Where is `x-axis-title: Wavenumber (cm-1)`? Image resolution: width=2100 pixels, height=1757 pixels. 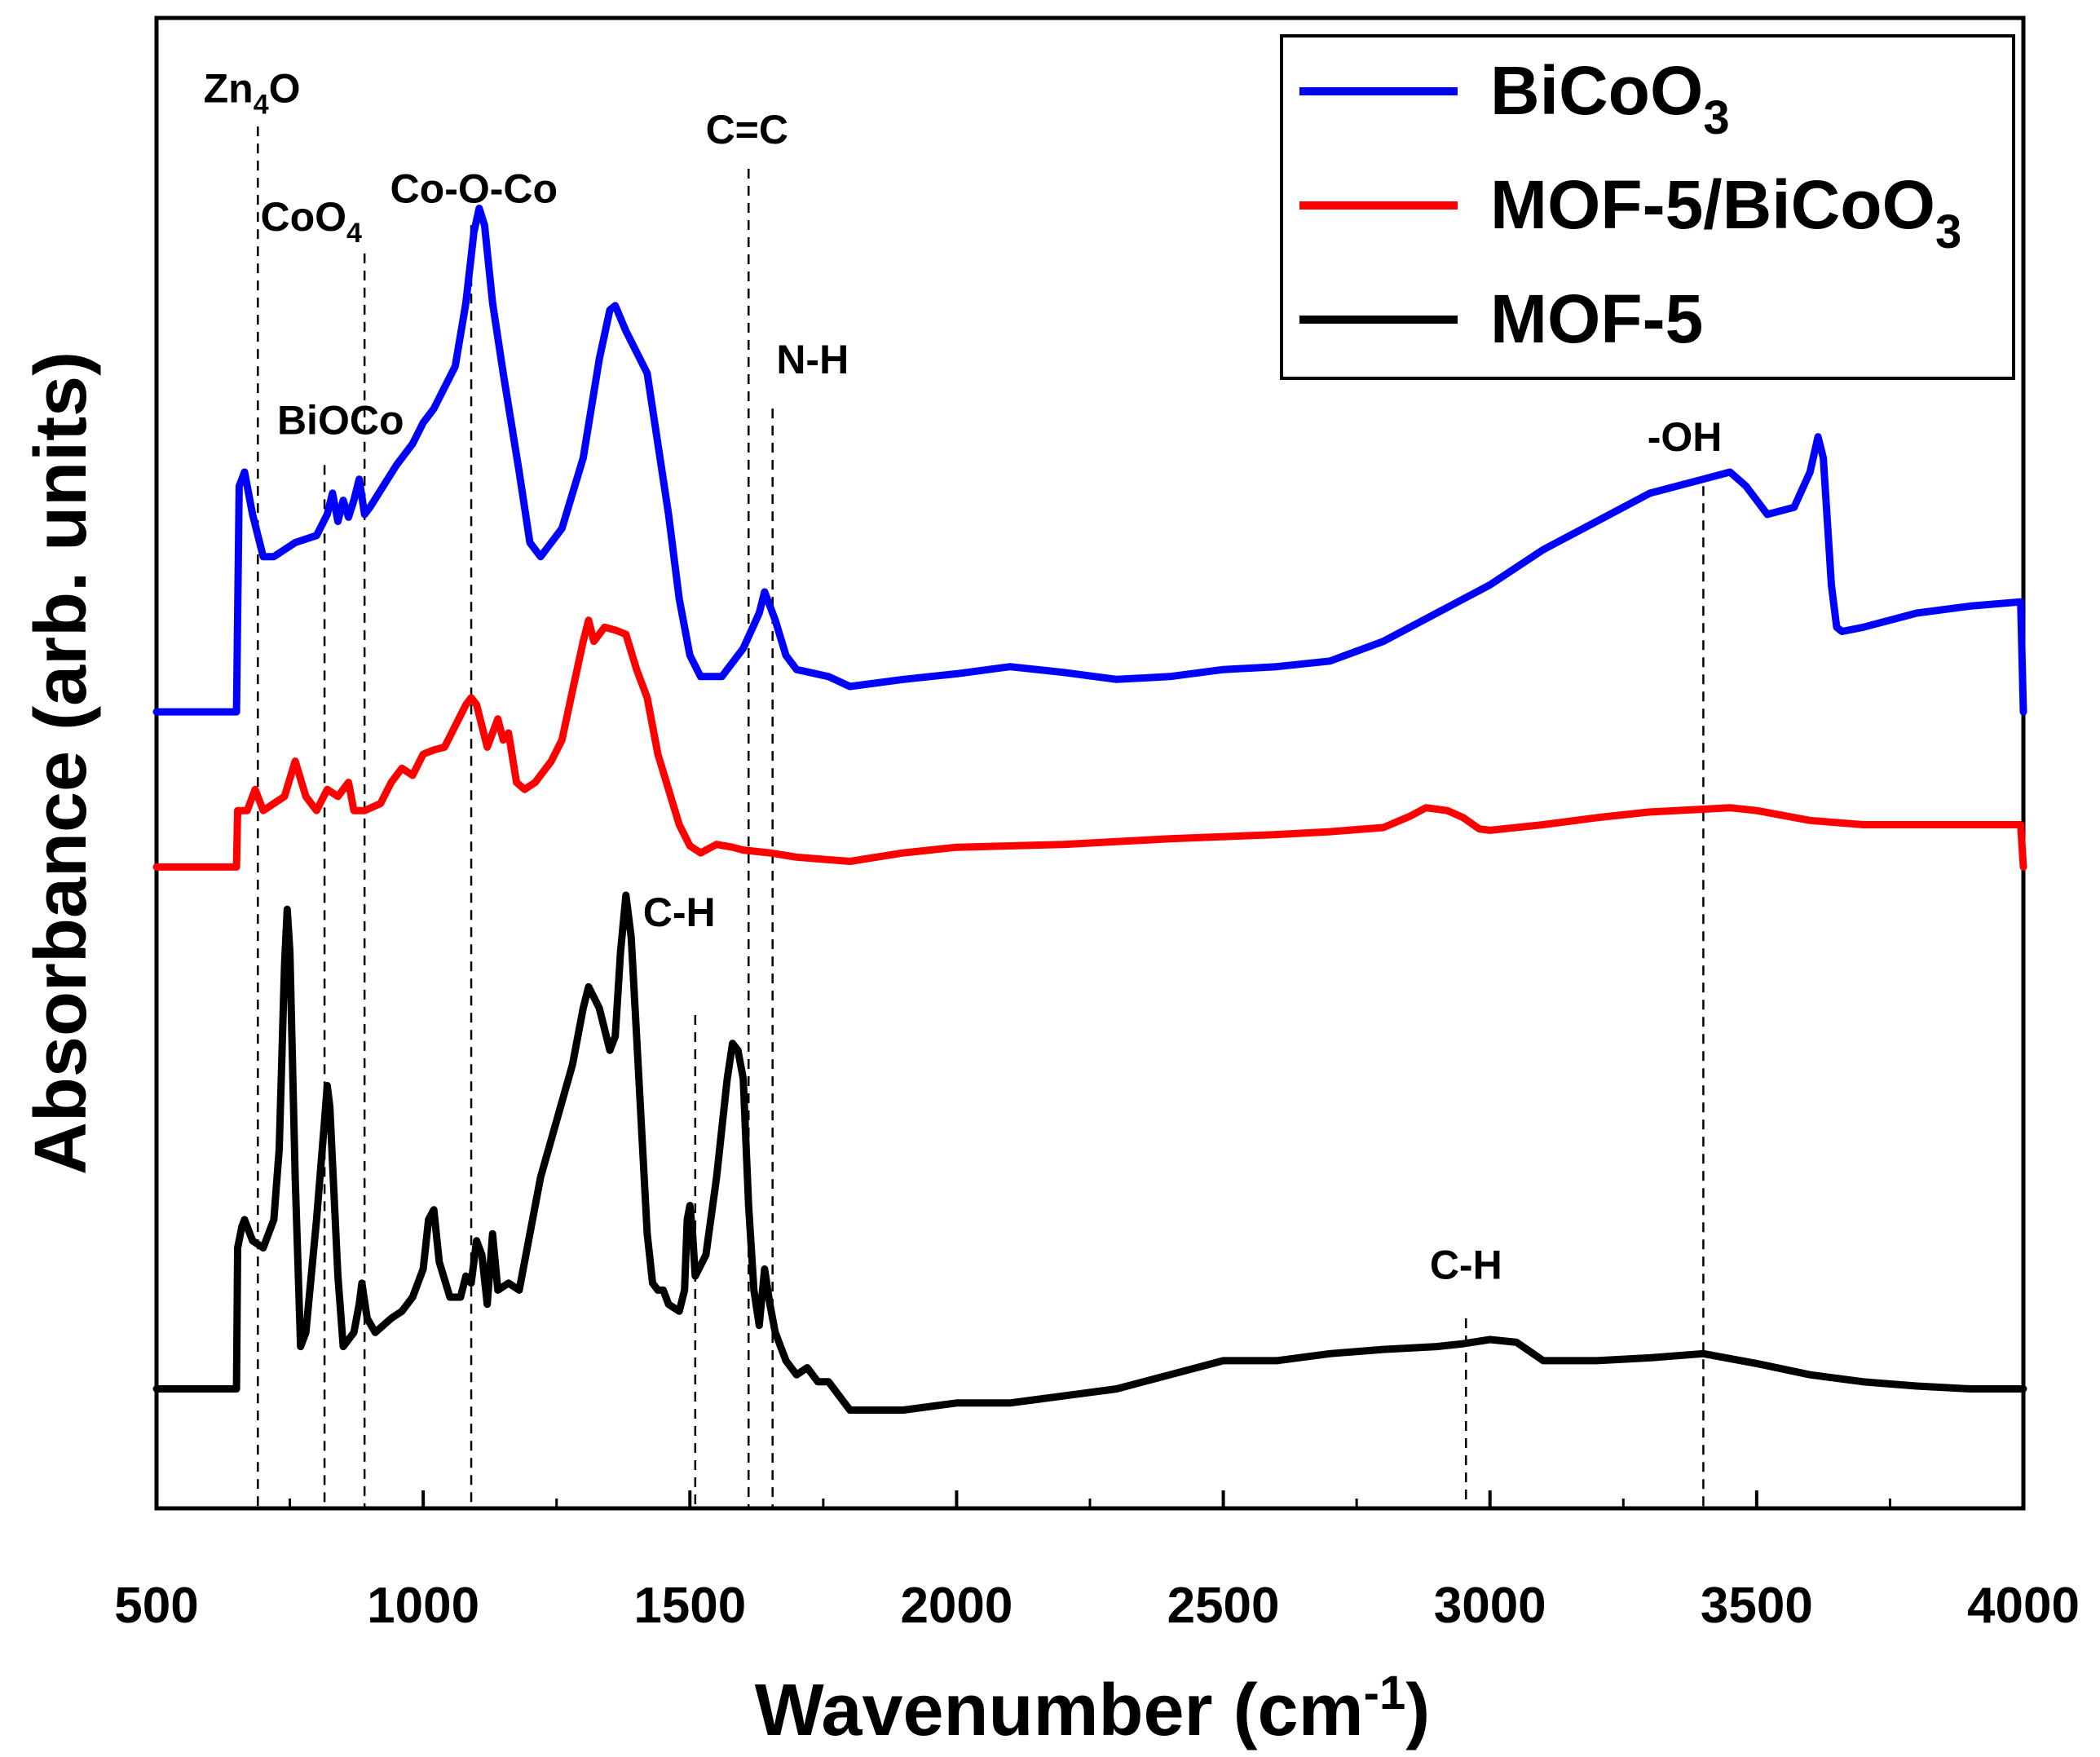
x-axis-title: Wavenumber (cm-1) is located at coordinates (1092, 1709).